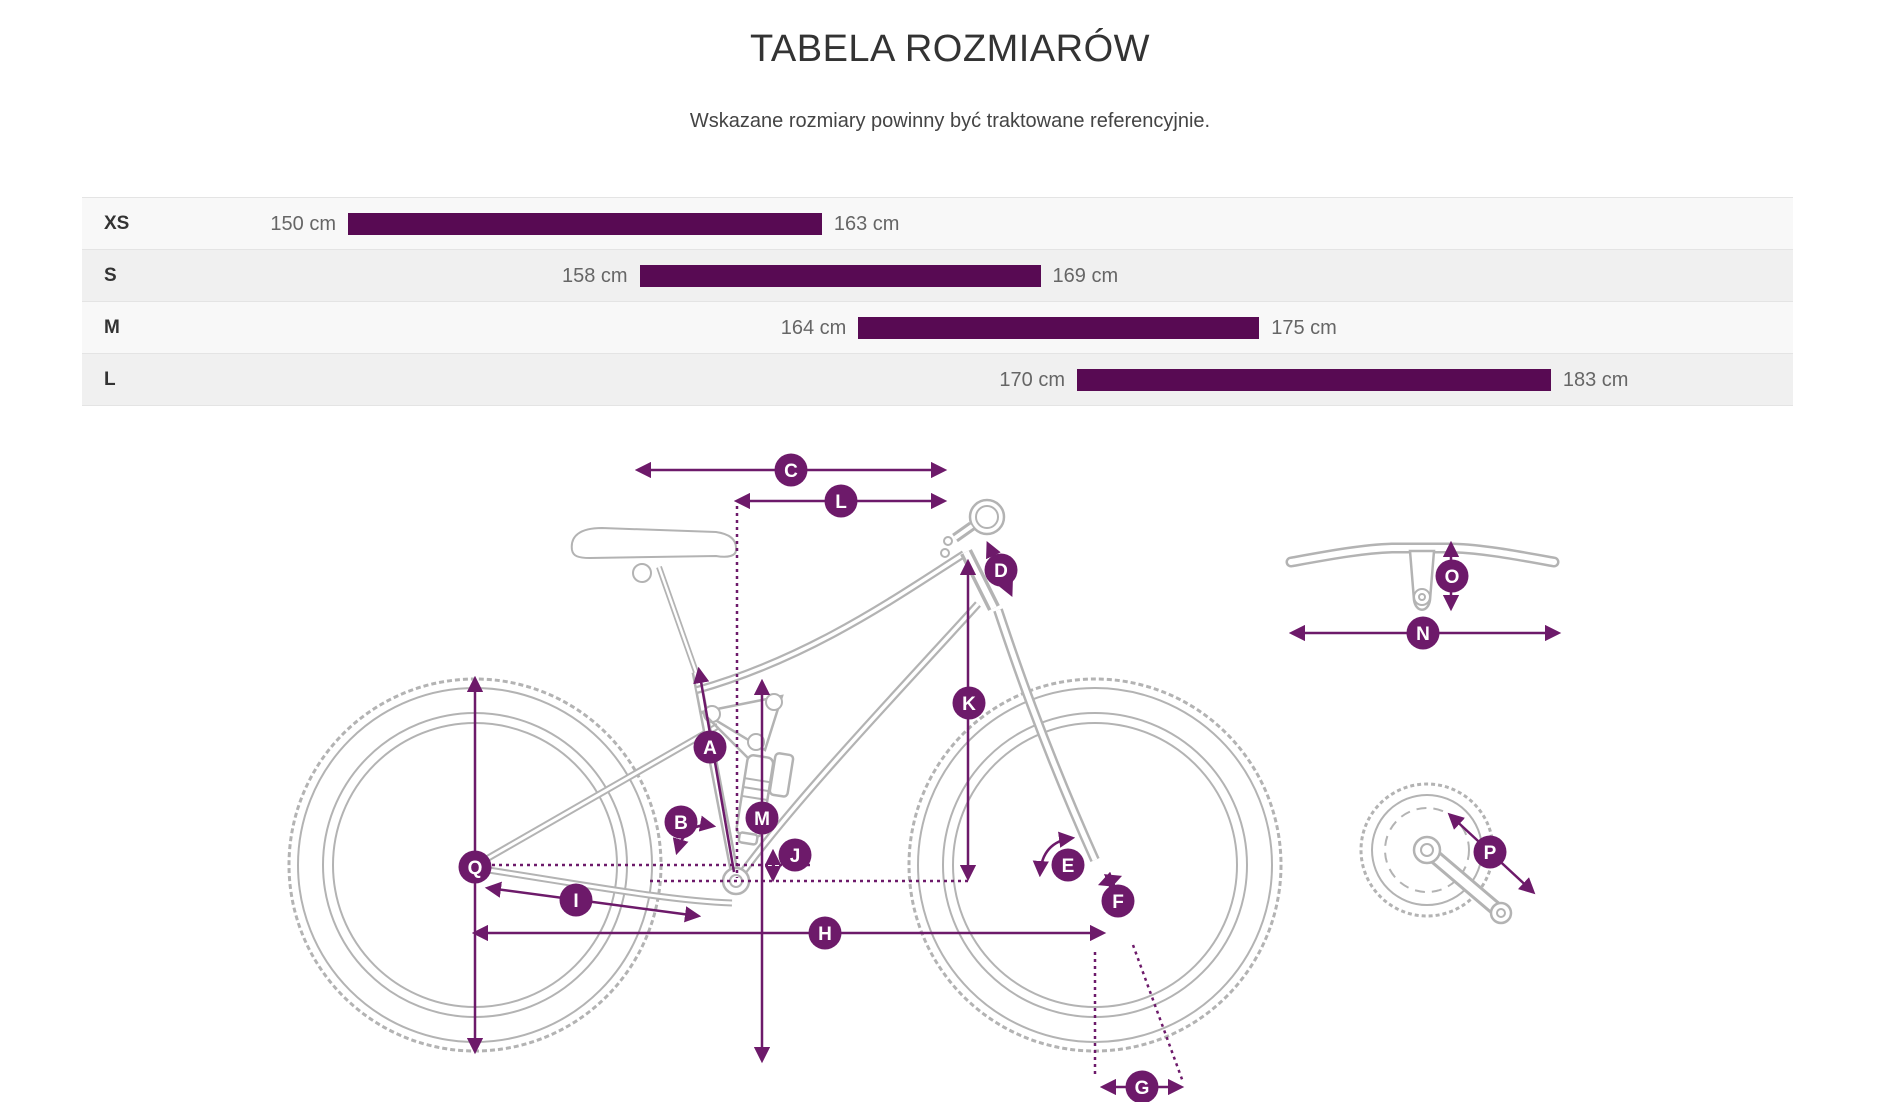  I want to click on handlebar-front-view, so click(1422, 576).